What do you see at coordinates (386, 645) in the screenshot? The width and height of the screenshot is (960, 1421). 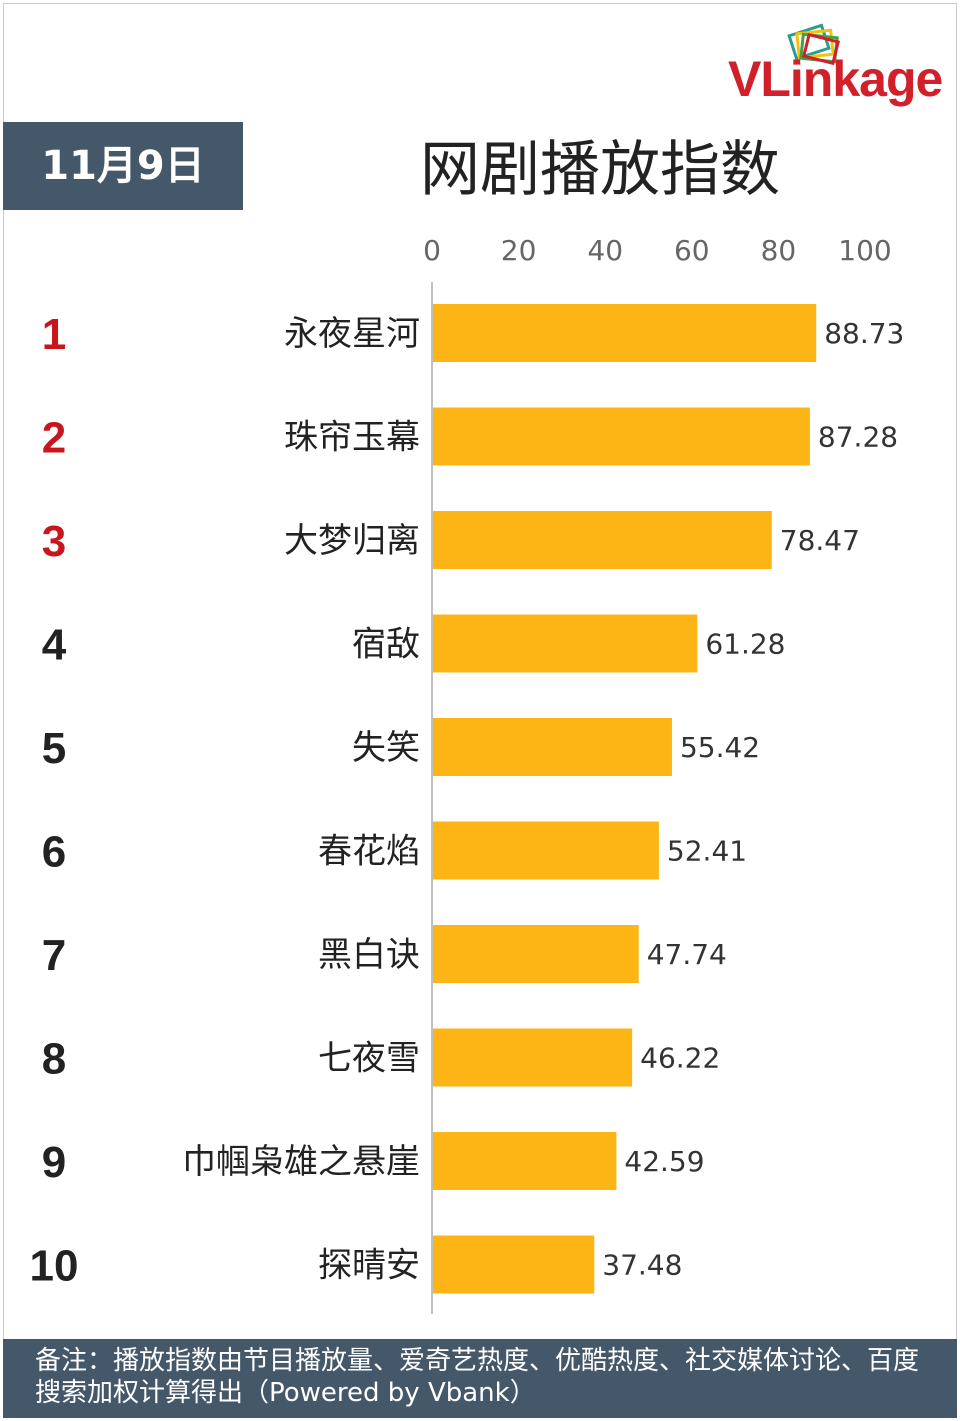 I see `category-label: 宿敌` at bounding box center [386, 645].